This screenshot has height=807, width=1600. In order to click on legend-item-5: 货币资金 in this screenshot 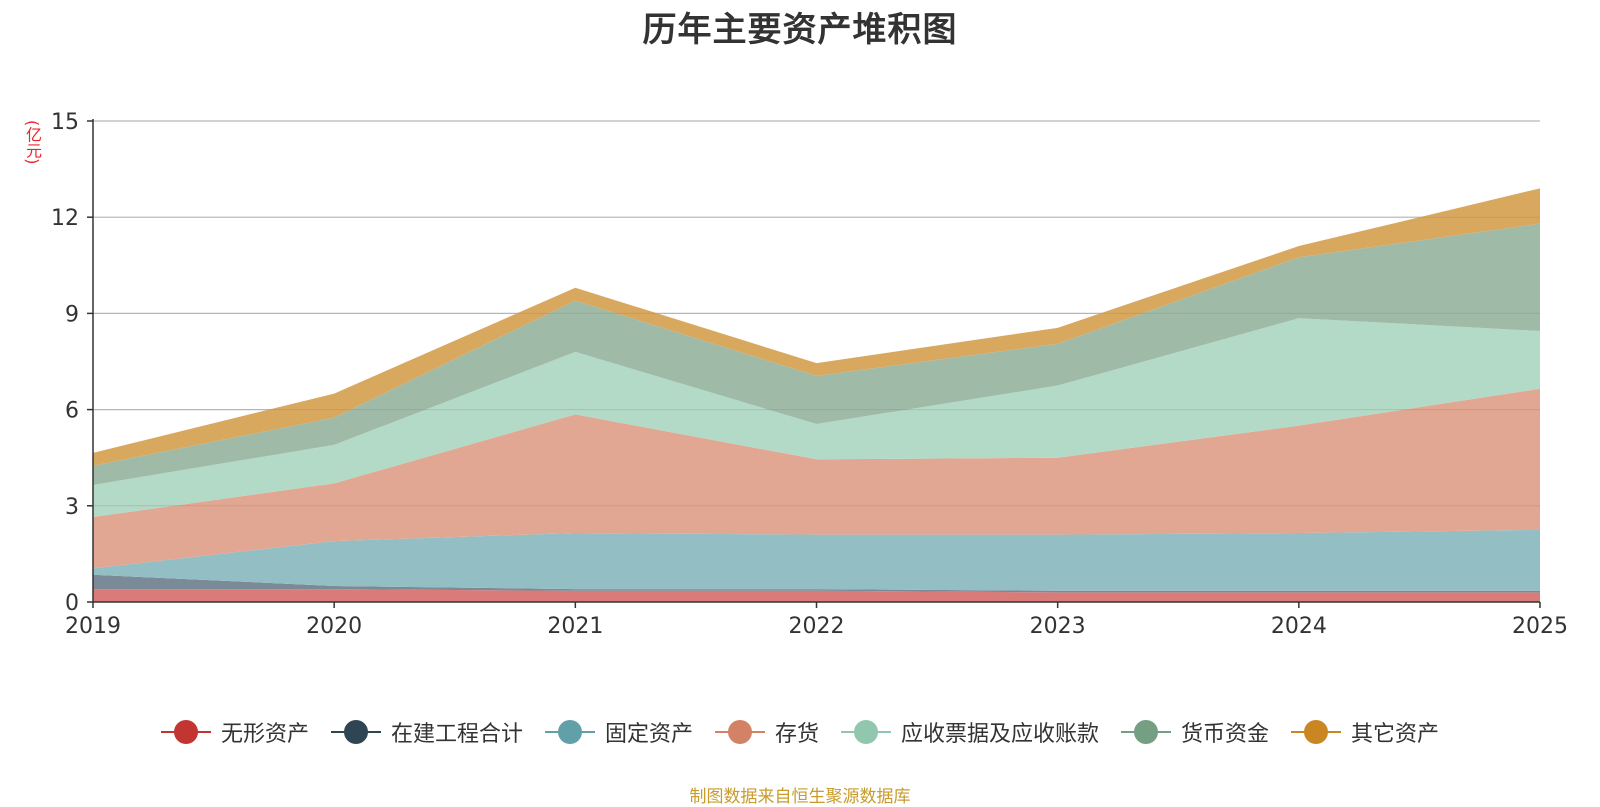, I will do `click(1195, 732)`.